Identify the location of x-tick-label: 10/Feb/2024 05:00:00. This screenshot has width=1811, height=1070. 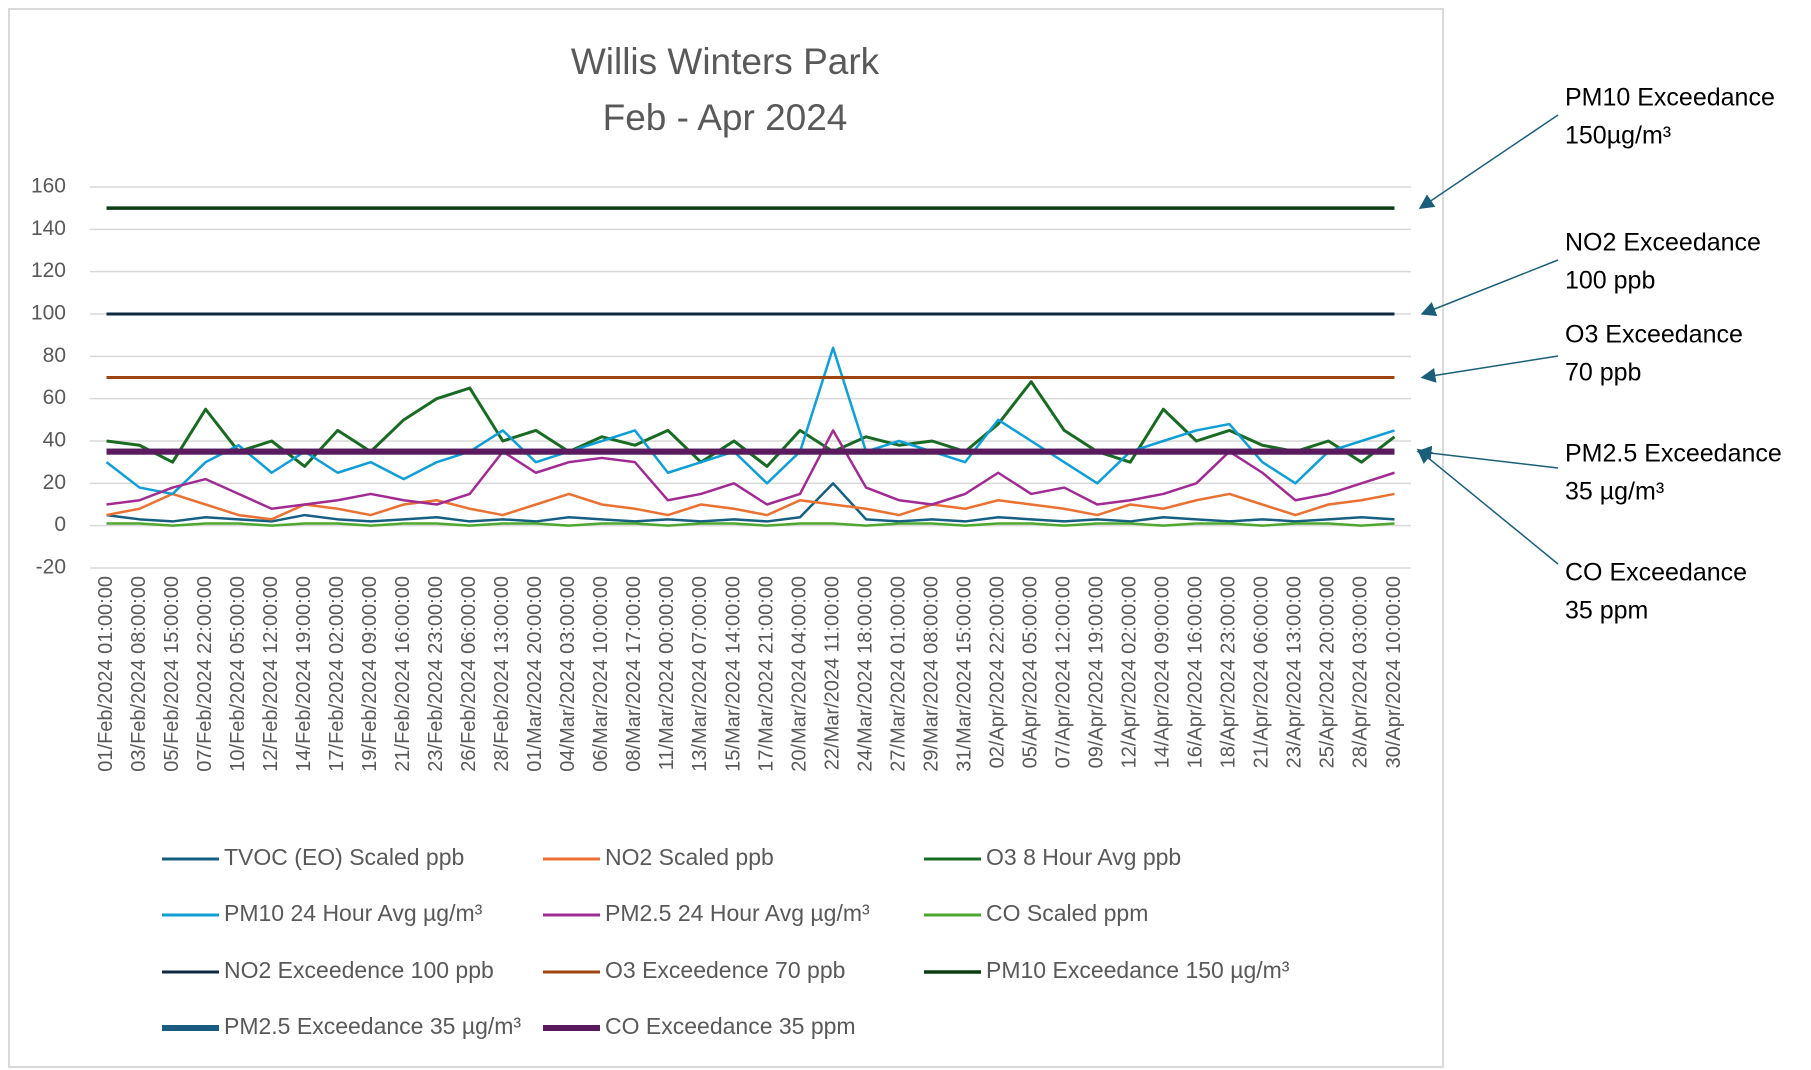
(238, 674).